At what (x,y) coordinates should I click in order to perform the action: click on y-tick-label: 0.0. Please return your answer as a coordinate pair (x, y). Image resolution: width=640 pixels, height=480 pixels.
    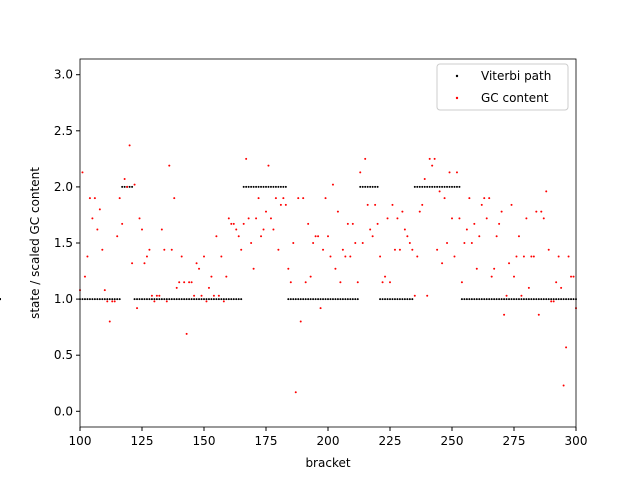
    Looking at the image, I should click on (63, 411).